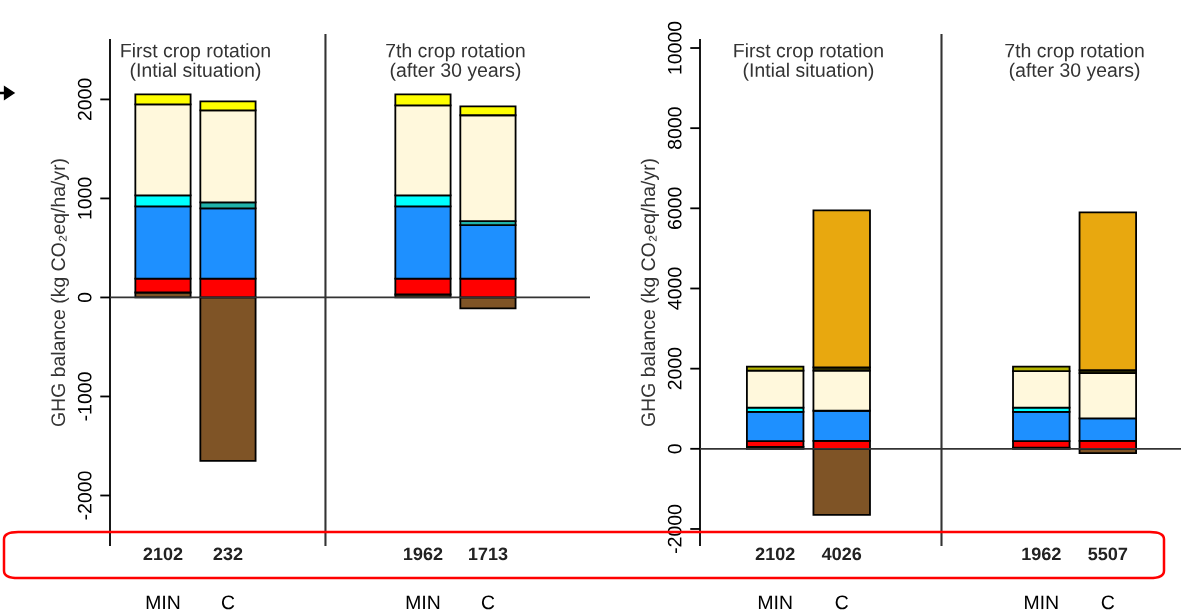  Describe the element at coordinates (84, 198) in the screenshot. I see `y-tick-label: 1000` at that location.